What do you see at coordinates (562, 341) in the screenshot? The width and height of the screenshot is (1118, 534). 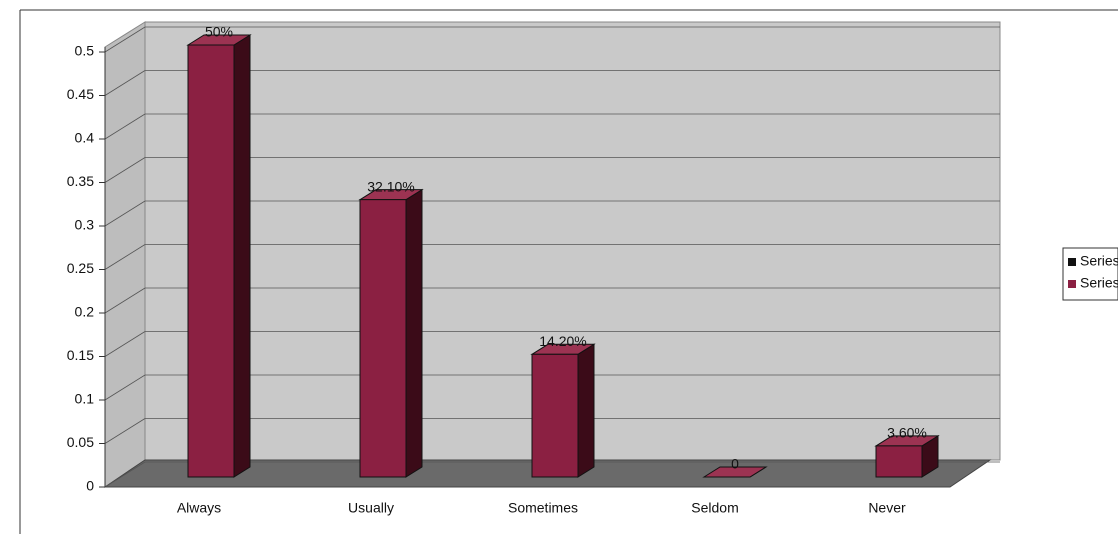 I see `data-label: 14.20%` at bounding box center [562, 341].